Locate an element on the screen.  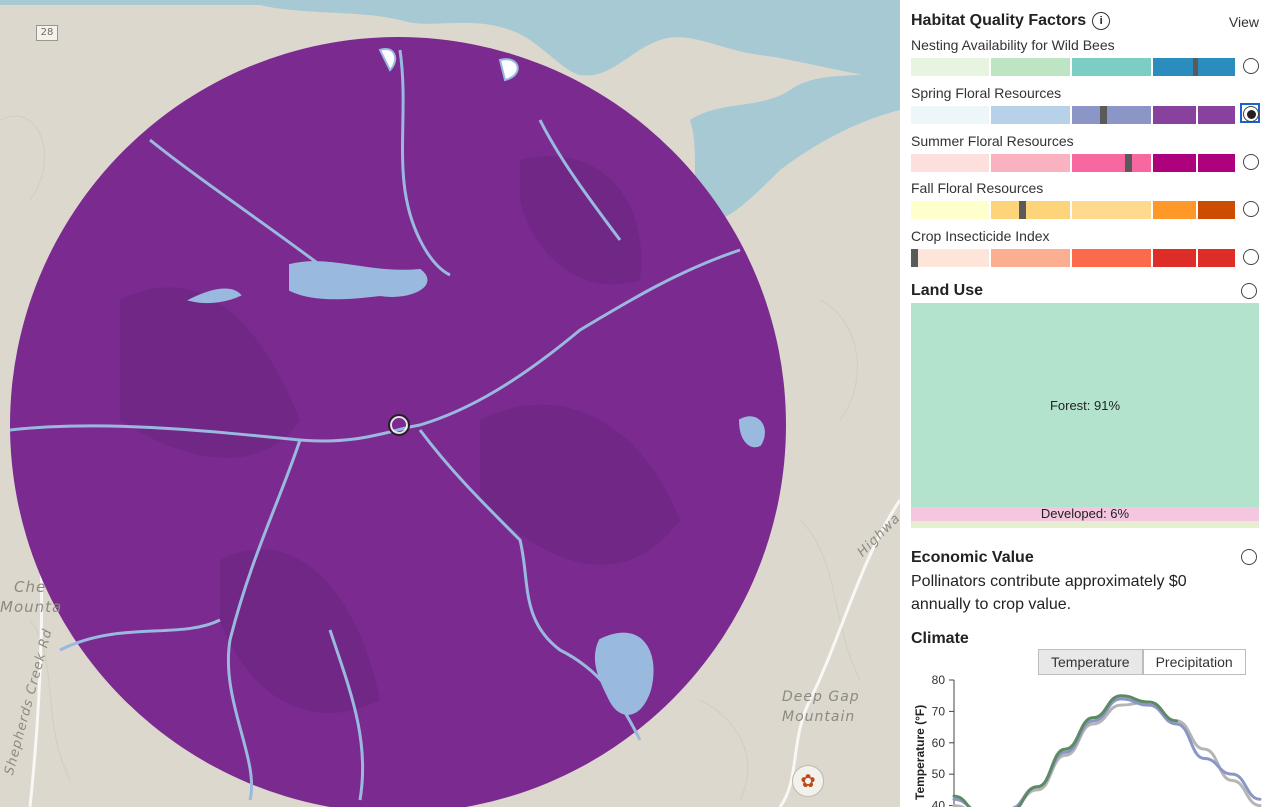
map-label-deep-gap: Deep Gap is located at coordinates (821, 697).